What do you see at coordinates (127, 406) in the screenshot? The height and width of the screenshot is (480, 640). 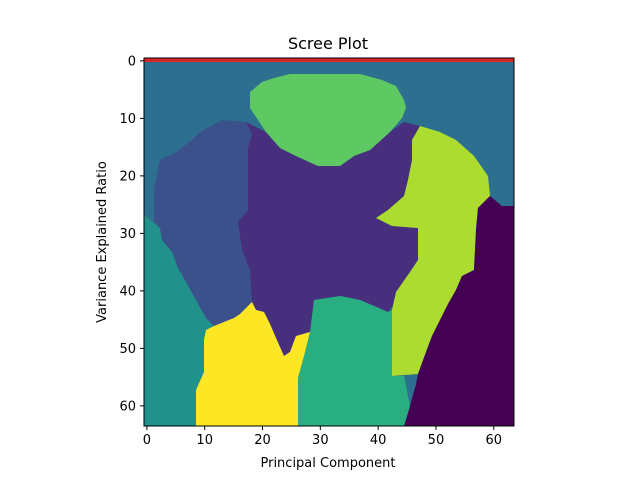 I see `y-tick-label: 60` at bounding box center [127, 406].